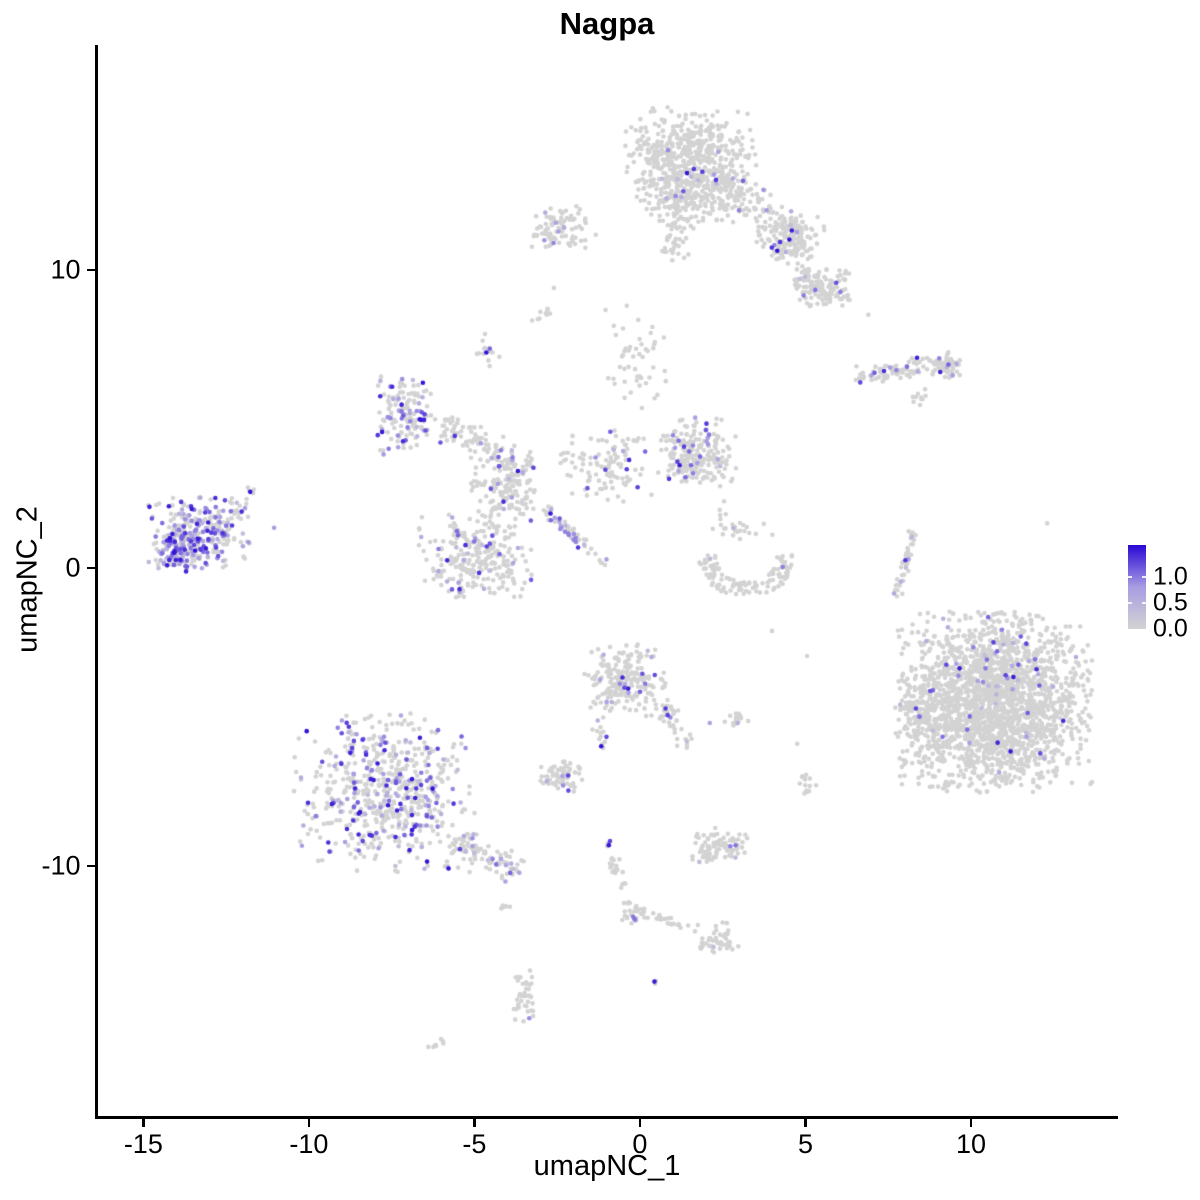 This screenshot has height=1200, width=1200. I want to click on x-tick-label: -5, so click(474, 1143).